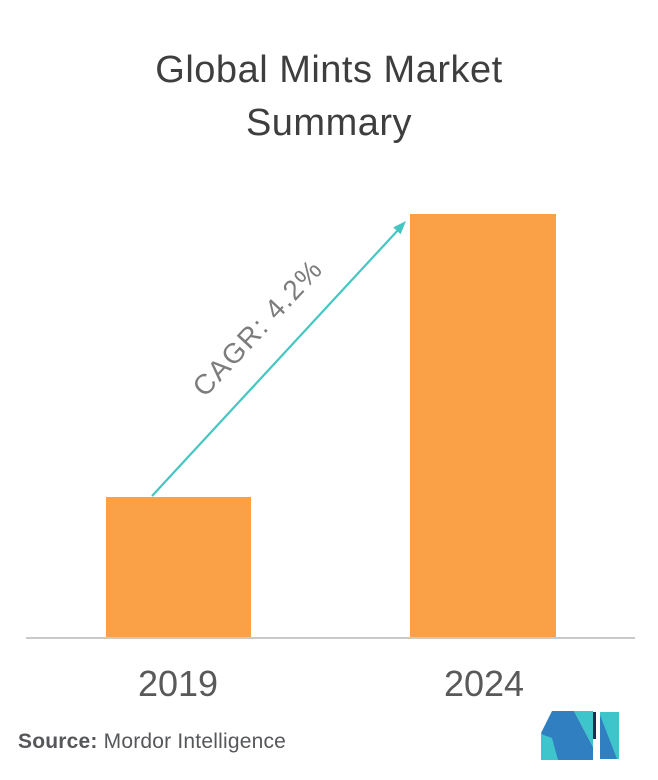 The width and height of the screenshot is (658, 780). Describe the element at coordinates (330, 638) in the screenshot. I see `axis-baseline` at that location.